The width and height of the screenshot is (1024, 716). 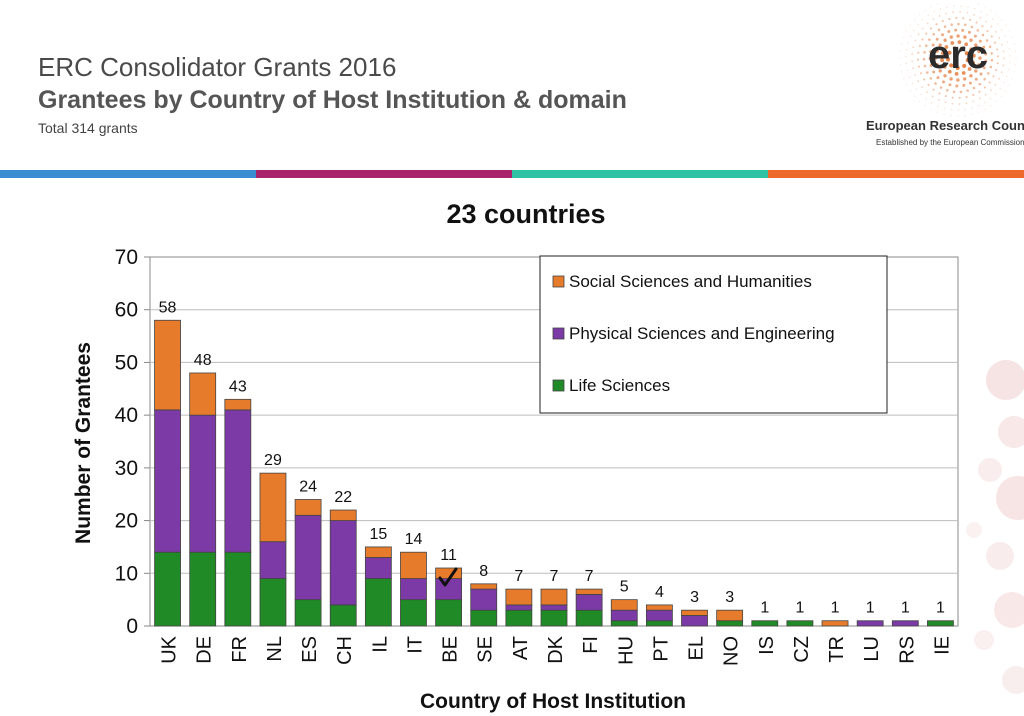 What do you see at coordinates (835, 623) in the screenshot?
I see `bar-segment-tr-social-sciences-and-humanities` at bounding box center [835, 623].